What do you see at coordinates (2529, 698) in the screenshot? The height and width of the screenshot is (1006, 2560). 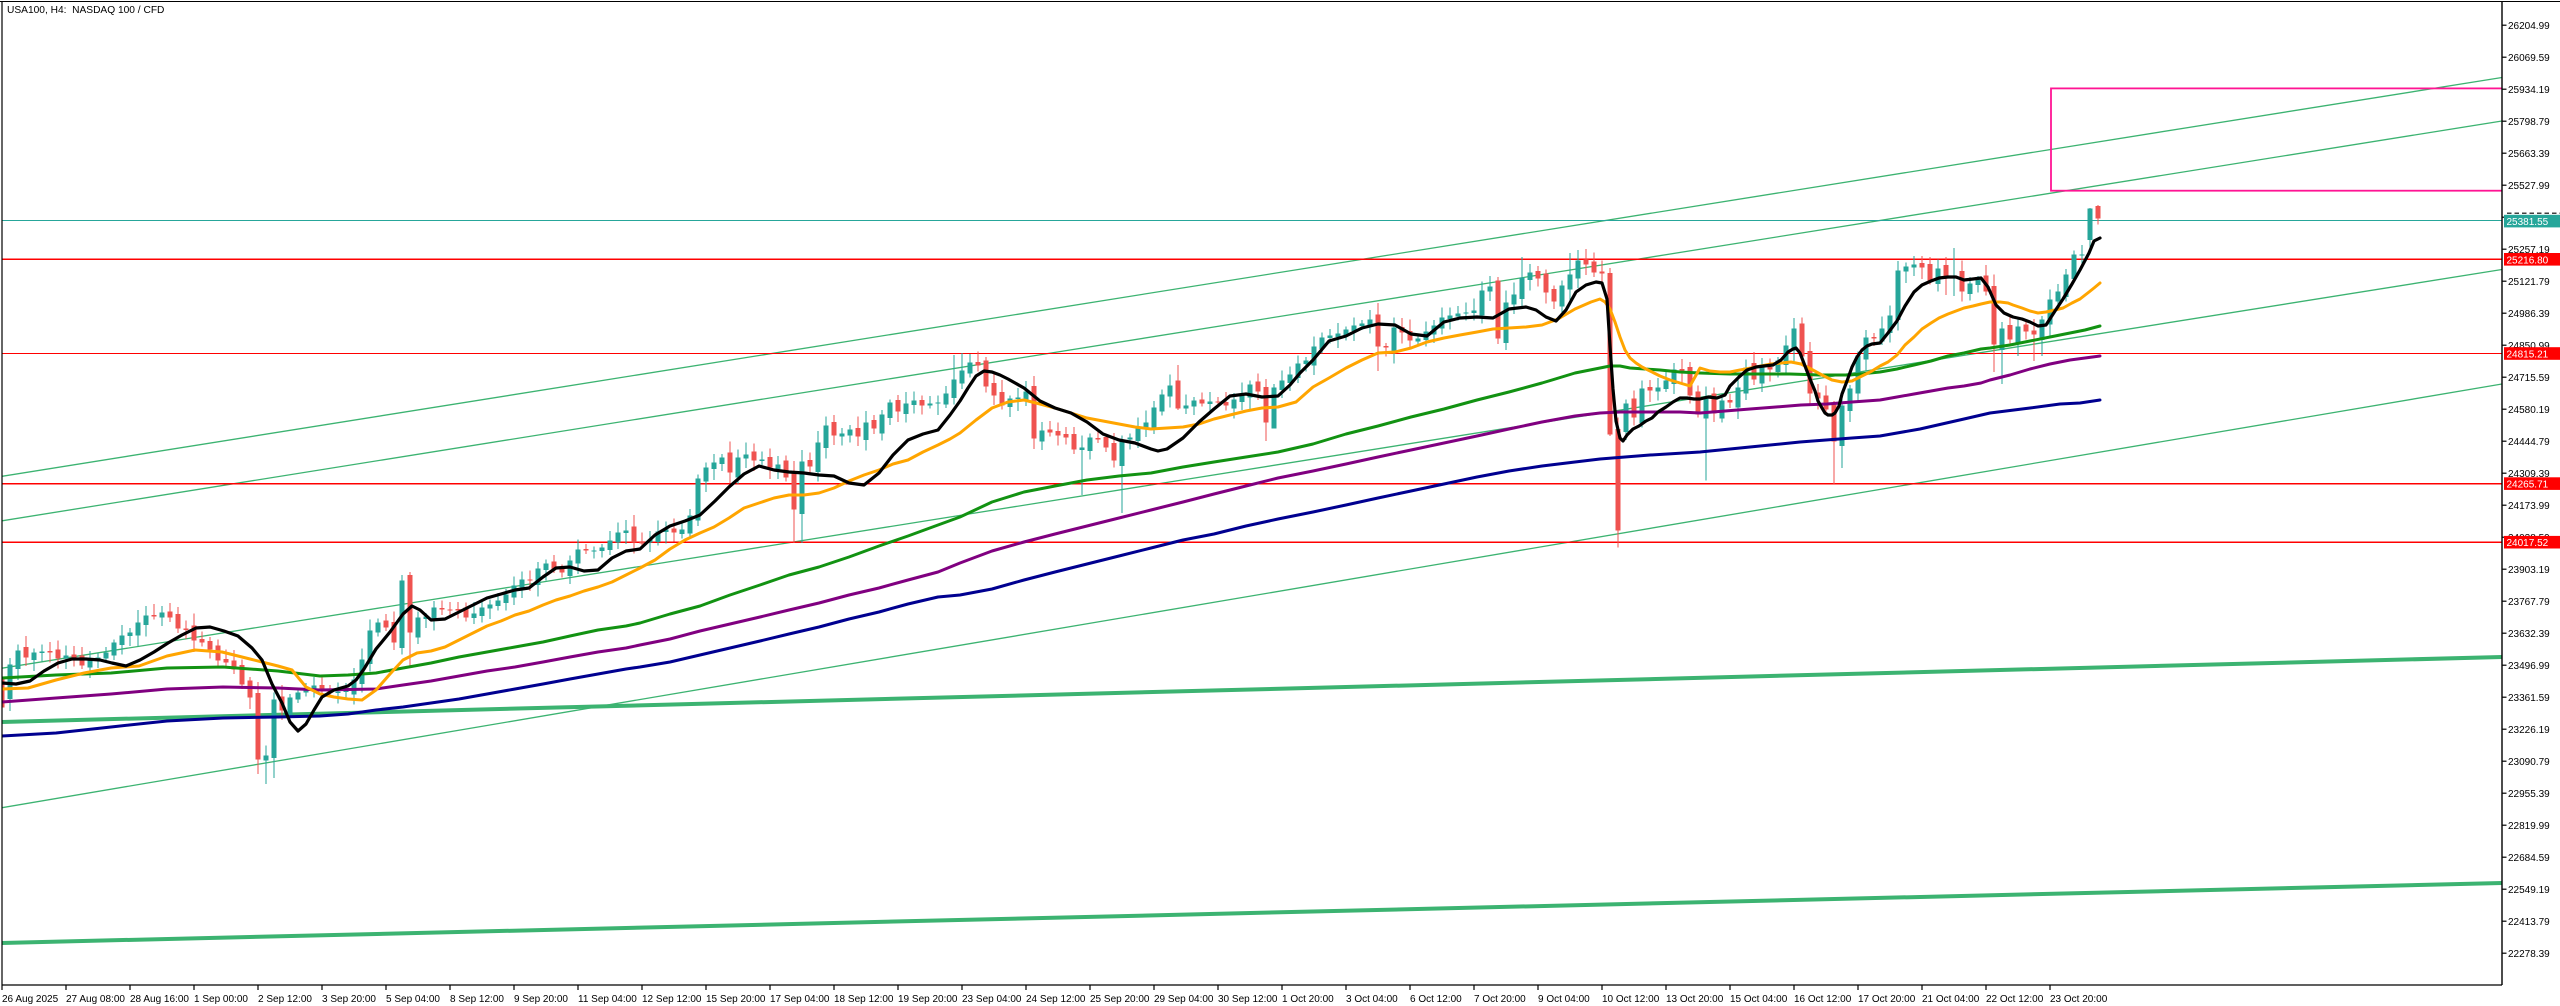 I see `svg-text: 23361.59` at bounding box center [2529, 698].